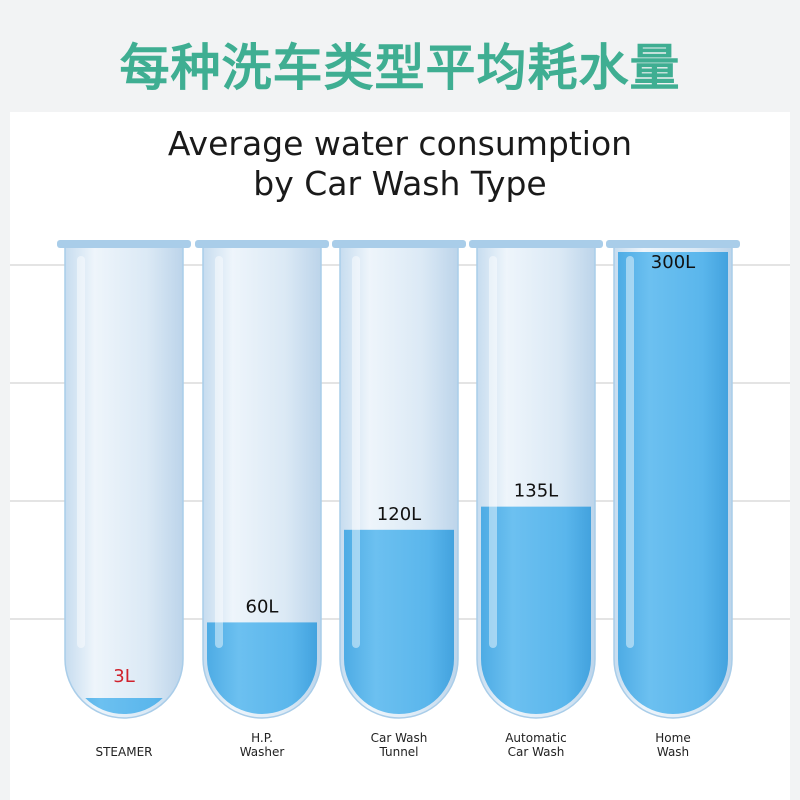 This screenshot has width=800, height=800. What do you see at coordinates (399, 479) in the screenshot?
I see `tube-3: 120L` at bounding box center [399, 479].